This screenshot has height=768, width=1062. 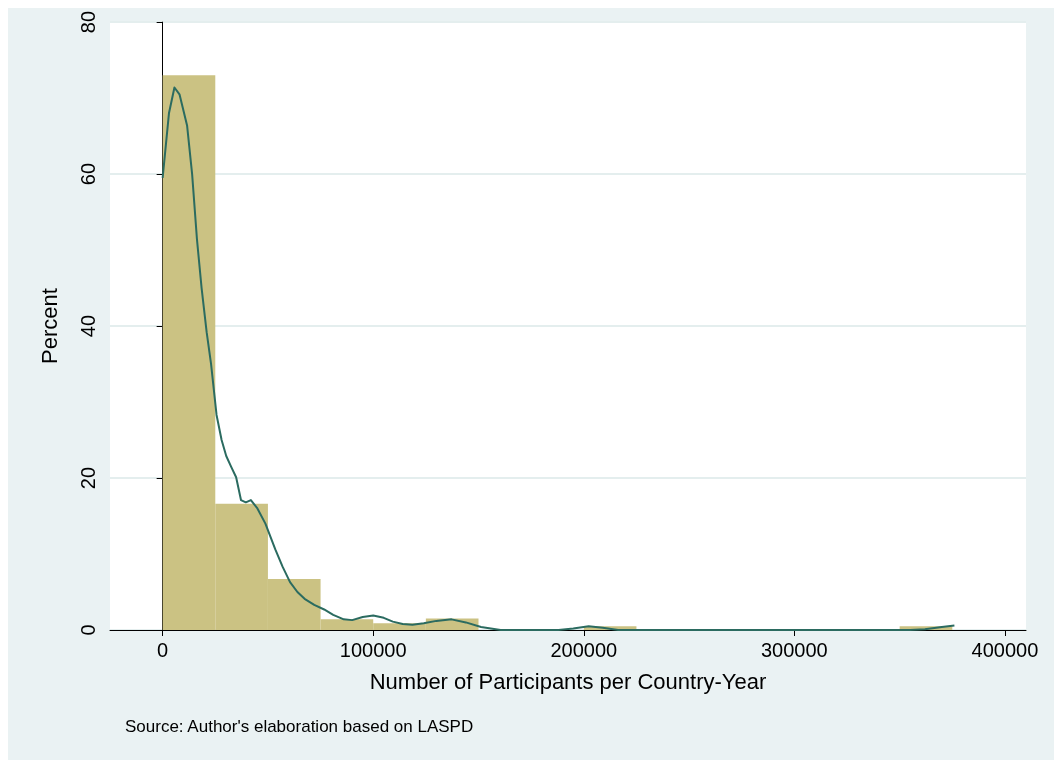 I want to click on y-tick-label: 0, so click(x=88, y=630).